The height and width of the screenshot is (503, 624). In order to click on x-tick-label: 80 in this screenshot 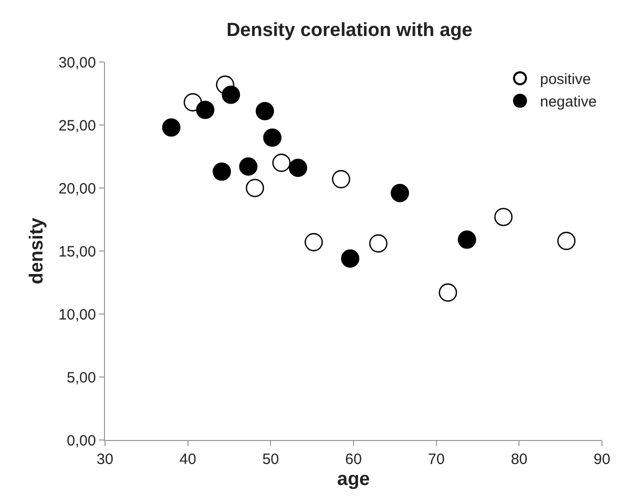, I will do `click(519, 459)`.